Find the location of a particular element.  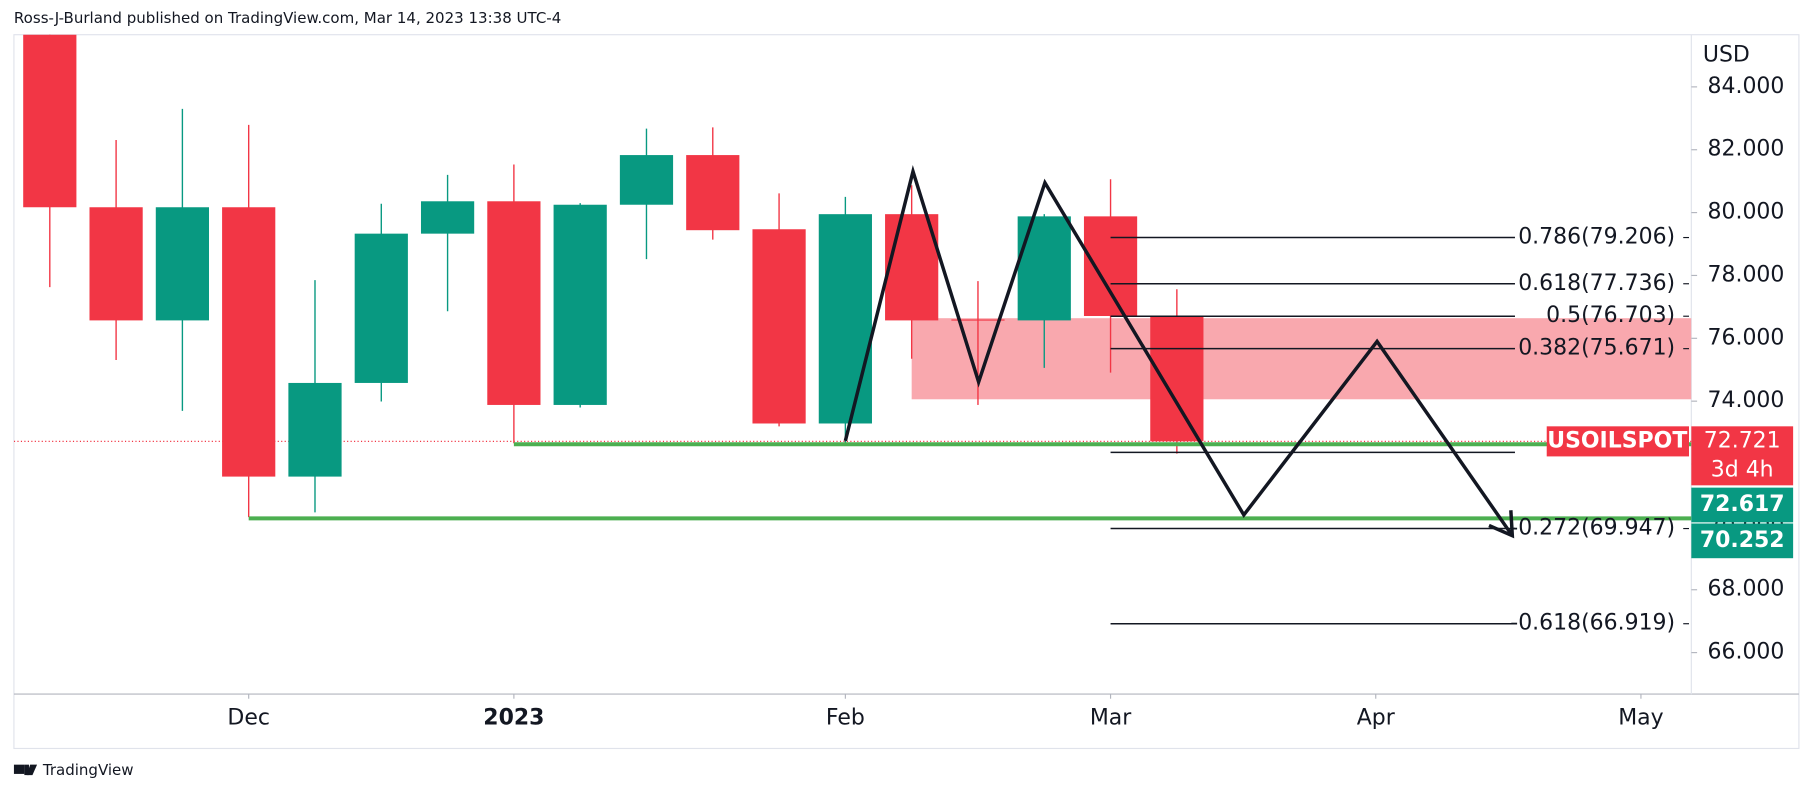

x-tick-label: Dec is located at coordinates (248, 717).